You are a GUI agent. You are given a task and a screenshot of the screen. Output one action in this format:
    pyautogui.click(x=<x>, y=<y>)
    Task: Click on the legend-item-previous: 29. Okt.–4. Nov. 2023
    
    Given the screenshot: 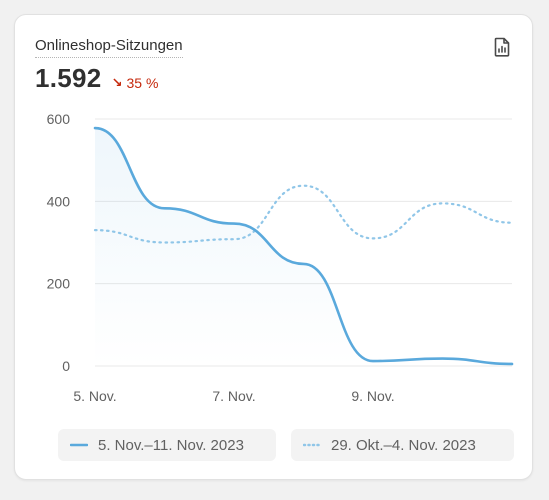 What is the action you would take?
    pyautogui.click(x=402, y=445)
    